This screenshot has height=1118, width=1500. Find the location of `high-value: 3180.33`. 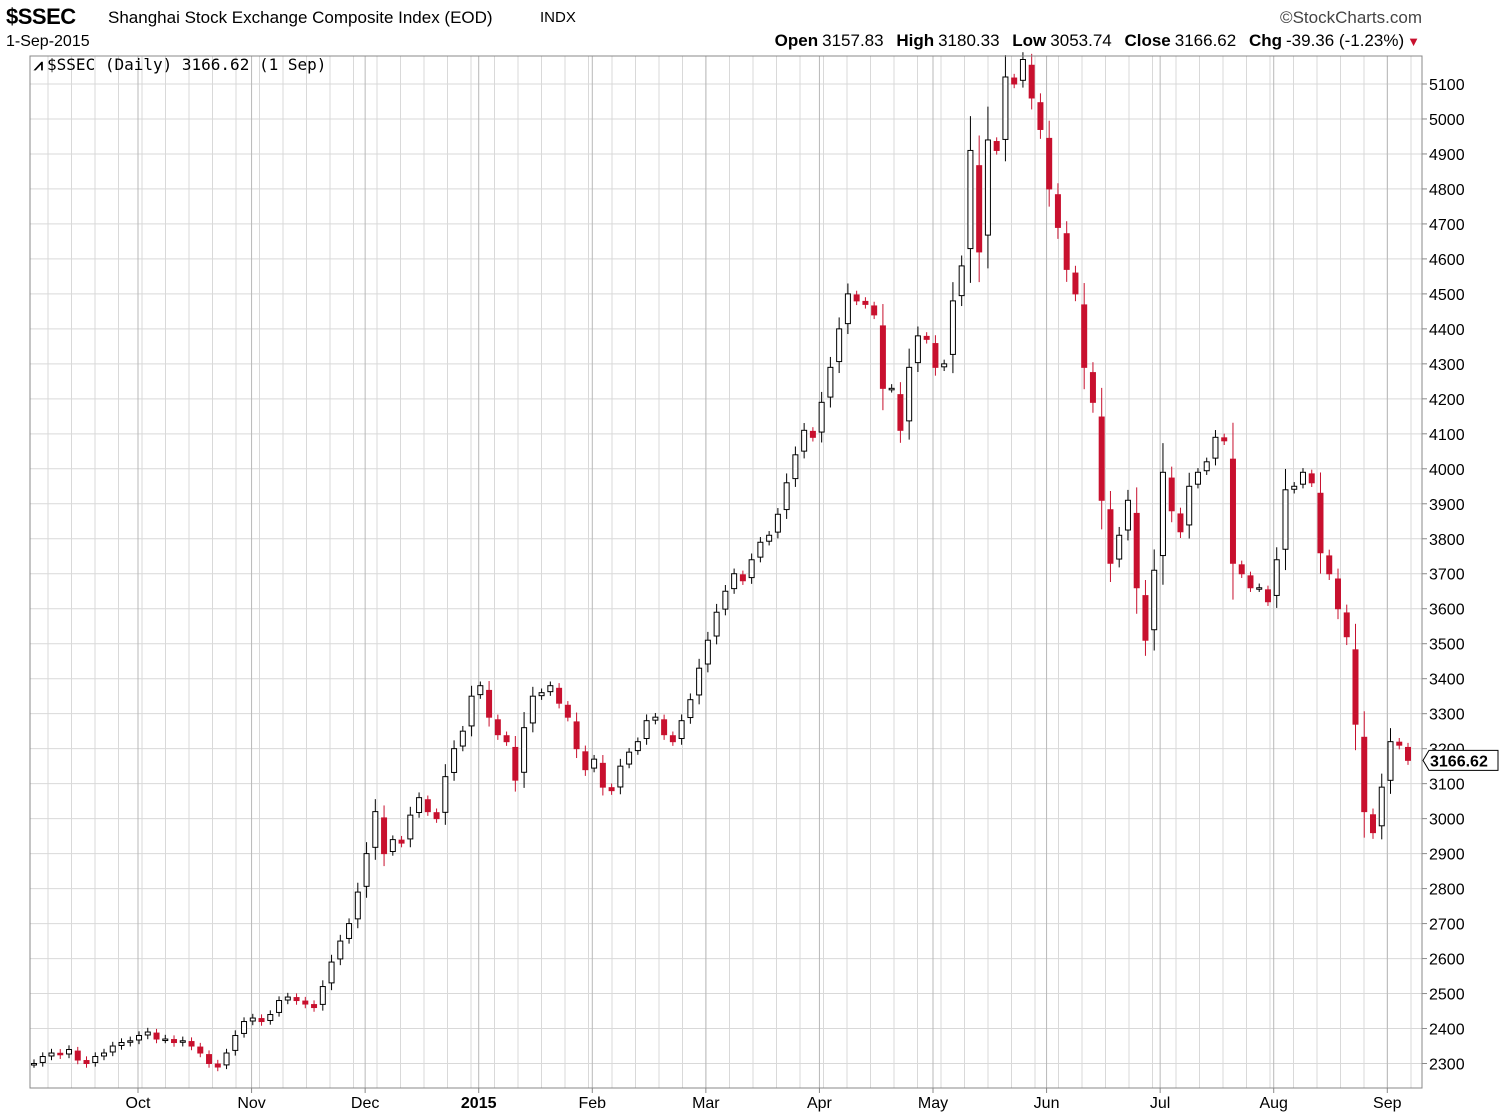

high-value: 3180.33 is located at coordinates (969, 40).